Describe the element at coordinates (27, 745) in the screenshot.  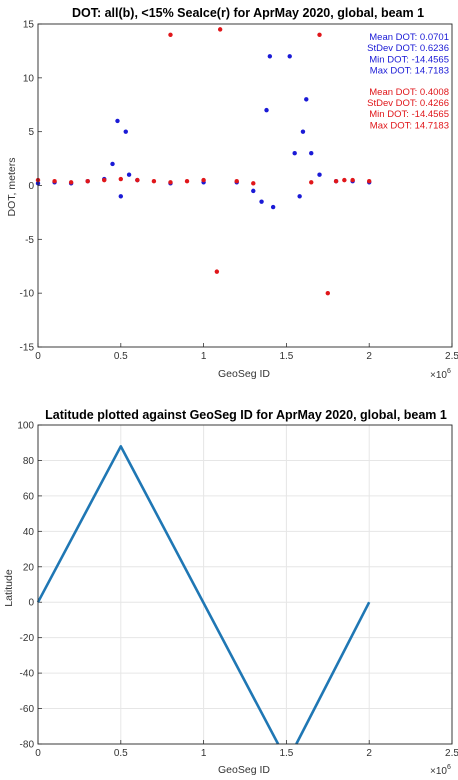
I see `bottom-y-tick-label: -80` at that location.